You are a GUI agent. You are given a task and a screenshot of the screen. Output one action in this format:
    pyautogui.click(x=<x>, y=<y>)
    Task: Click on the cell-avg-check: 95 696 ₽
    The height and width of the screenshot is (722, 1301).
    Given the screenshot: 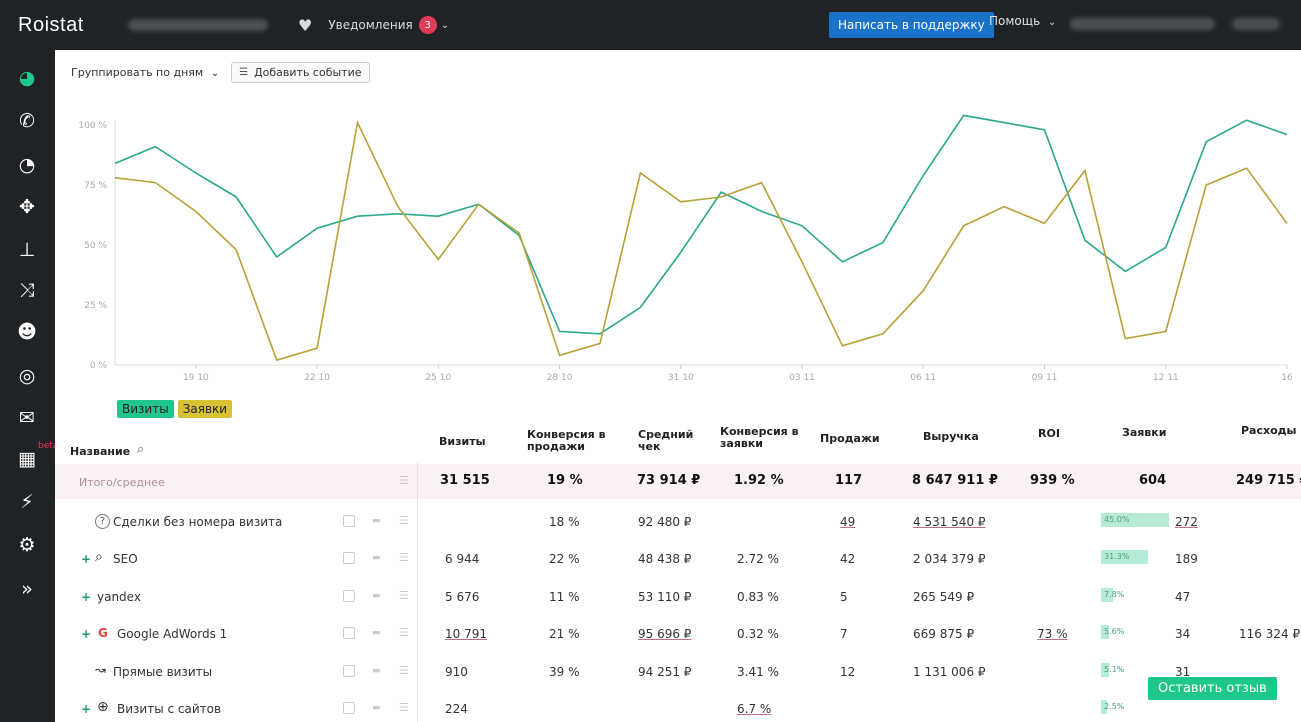 What is the action you would take?
    pyautogui.click(x=665, y=634)
    